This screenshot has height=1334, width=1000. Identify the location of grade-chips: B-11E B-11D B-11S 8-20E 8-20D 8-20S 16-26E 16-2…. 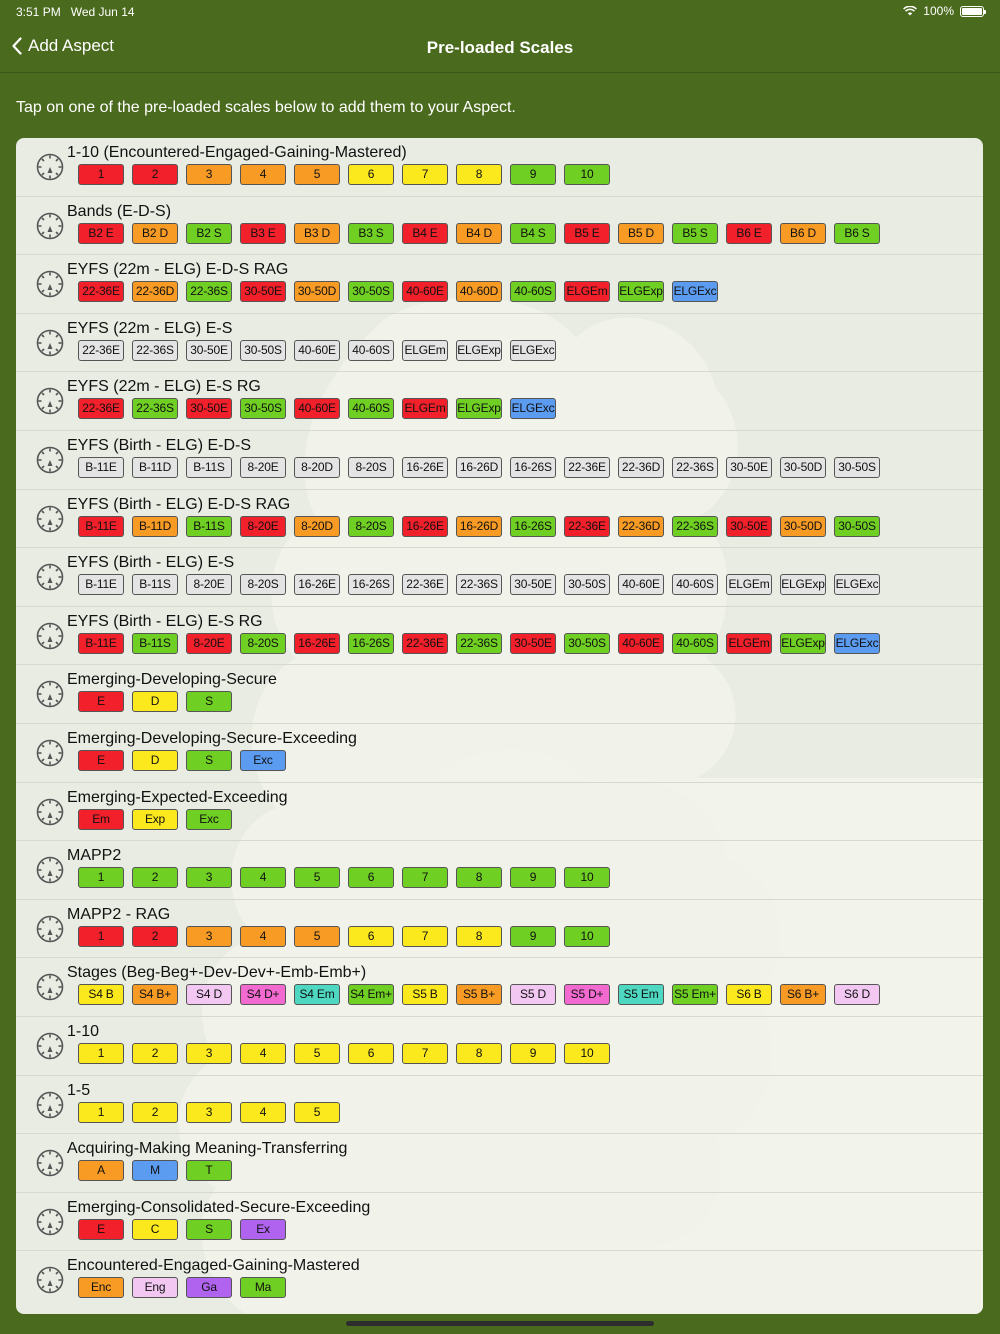
(479, 467).